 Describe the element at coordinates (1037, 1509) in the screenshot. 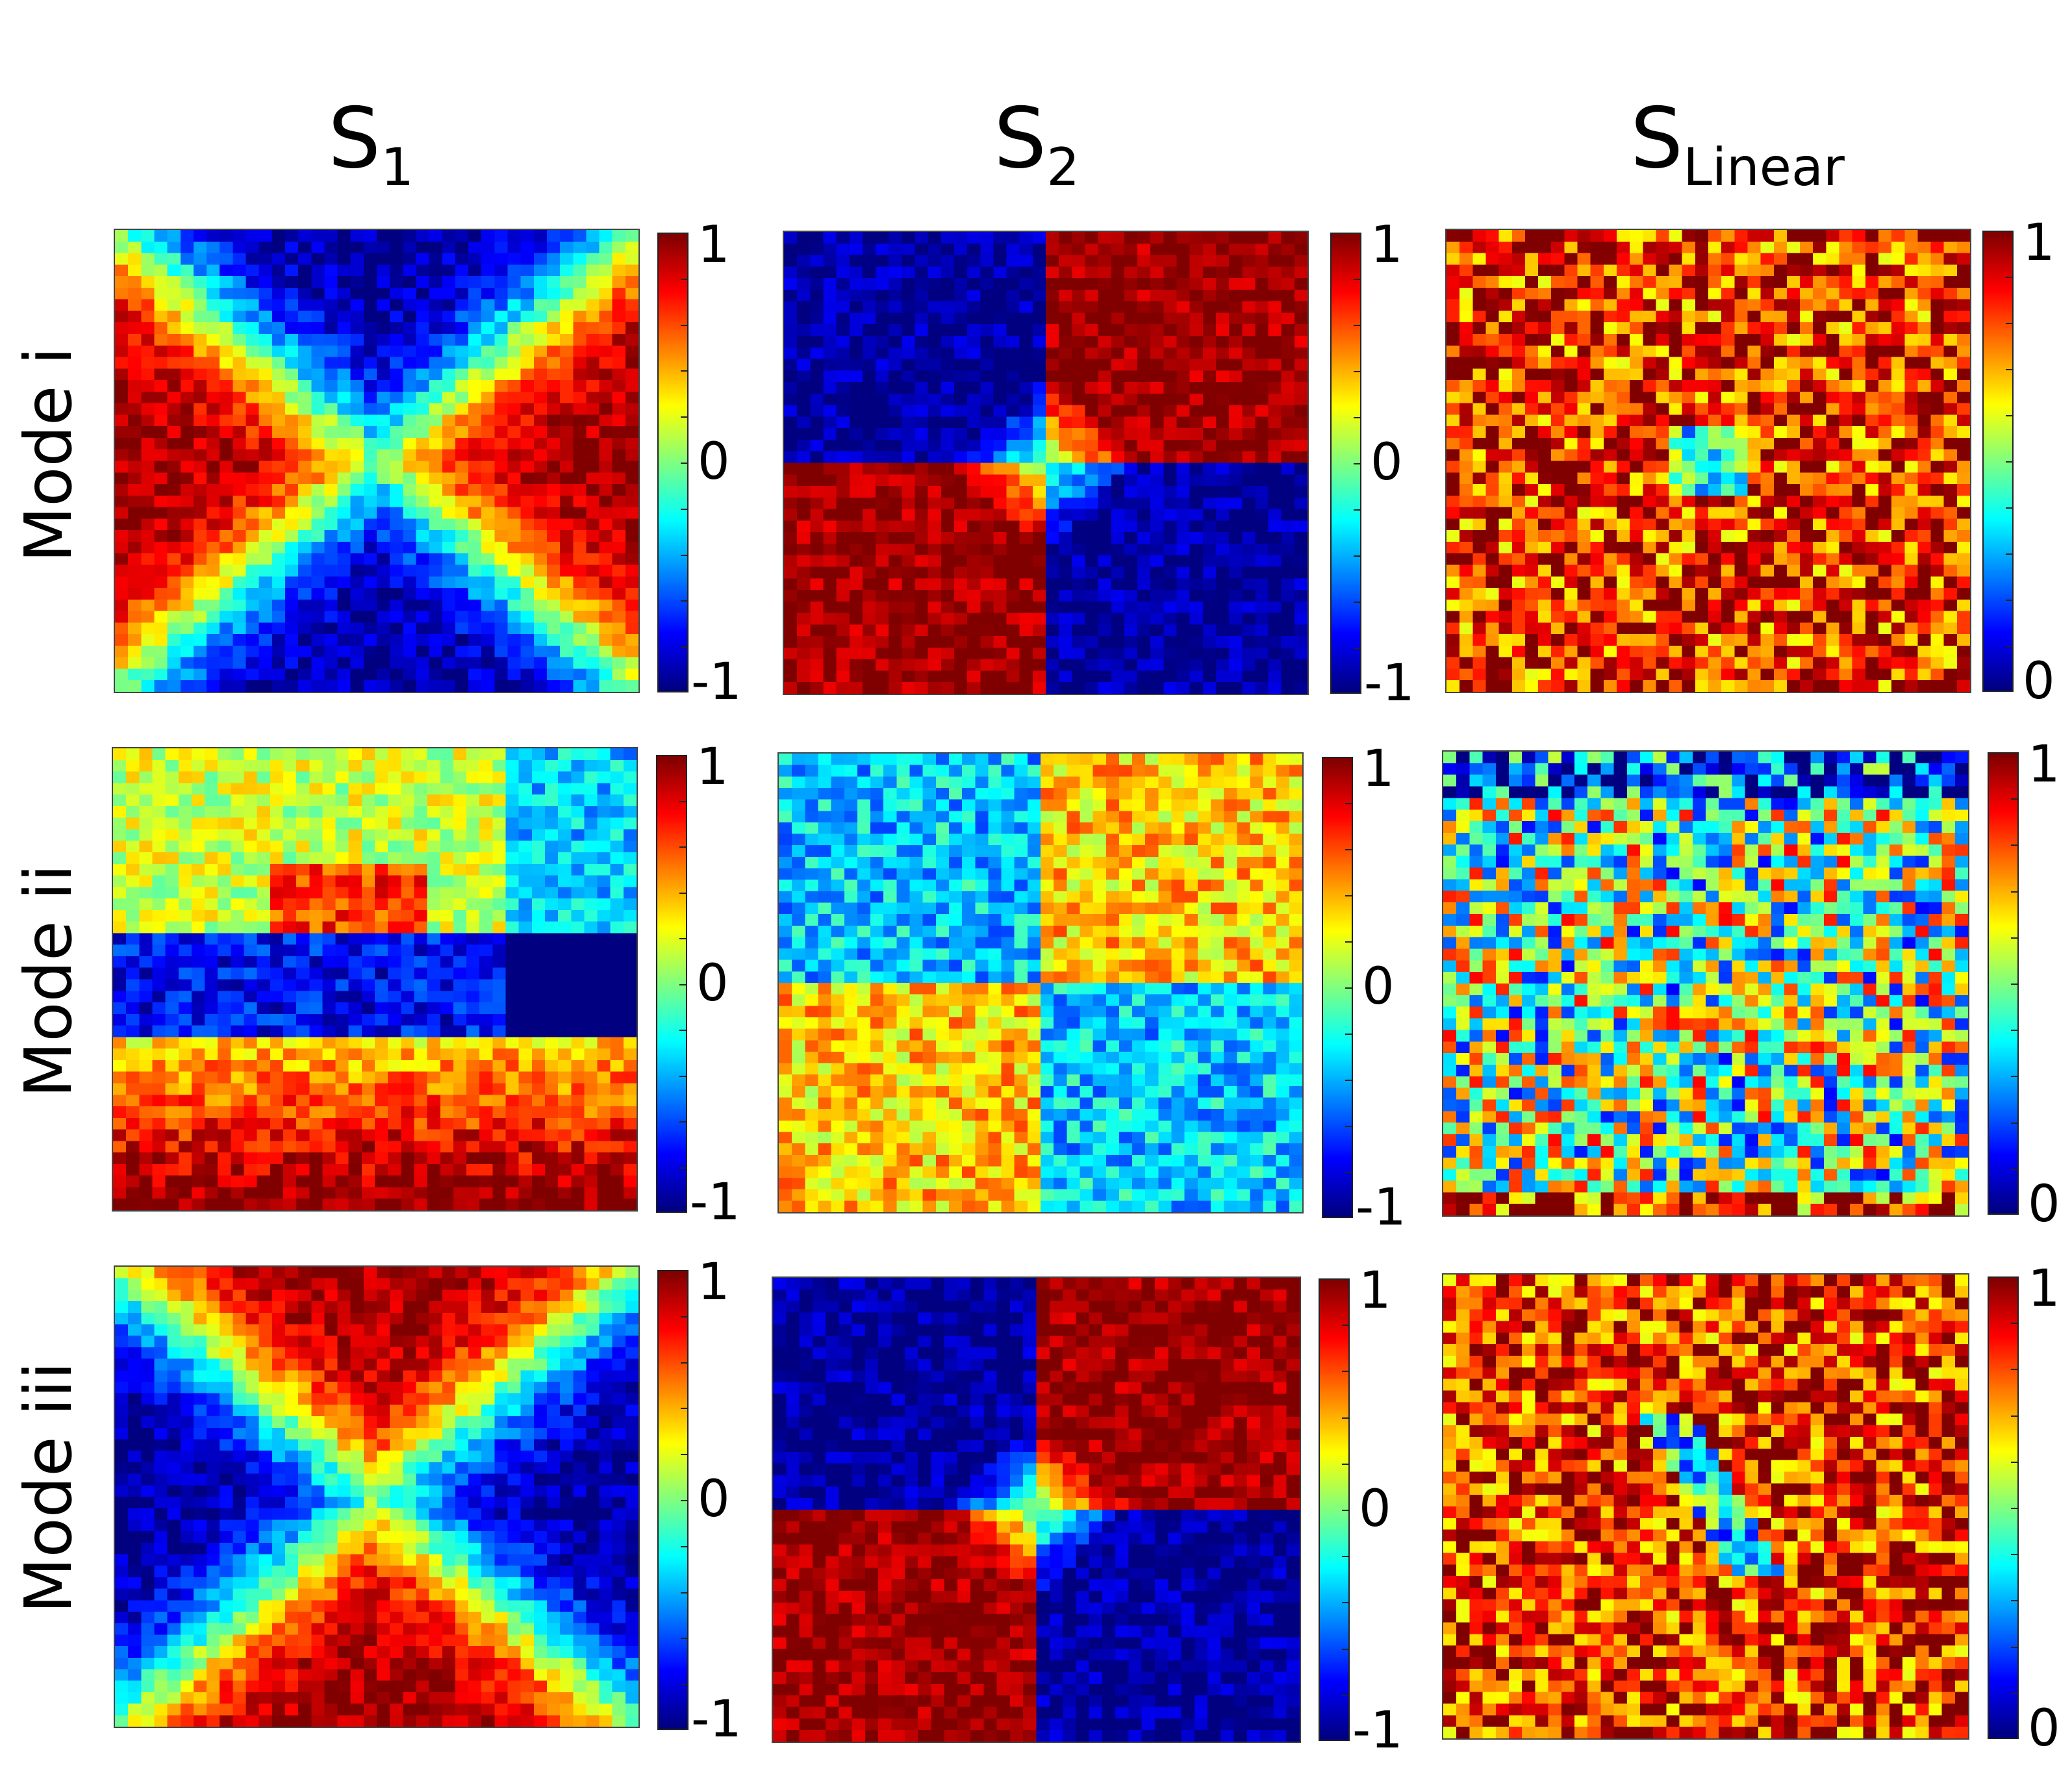

I see `heatmap-s2-mode-iii` at that location.